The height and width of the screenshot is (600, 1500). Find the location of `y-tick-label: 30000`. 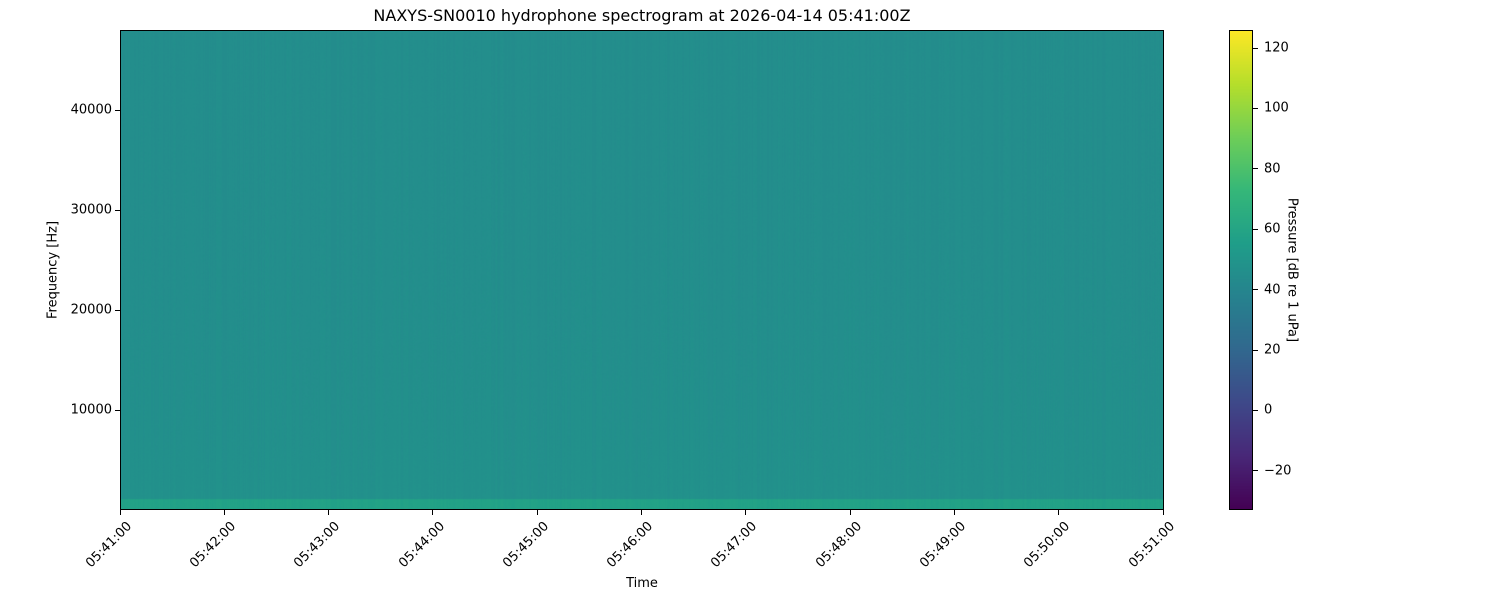

y-tick-label: 30000 is located at coordinates (91, 210).